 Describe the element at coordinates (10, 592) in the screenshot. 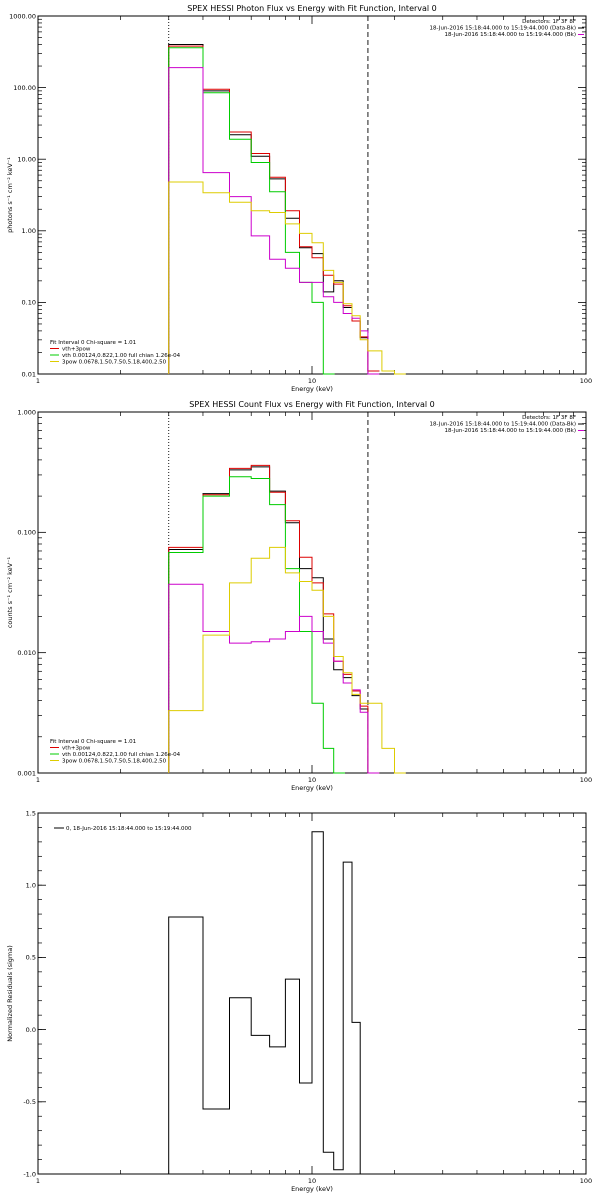

I see `y-axis-label: counts s⁻¹ cm⁻² keV⁻¹` at that location.